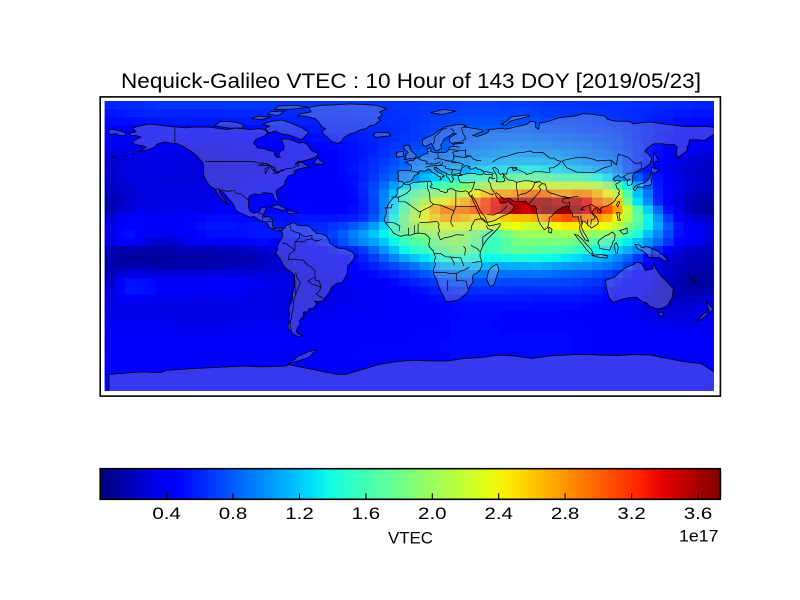 The width and height of the screenshot is (800, 600). Describe the element at coordinates (565, 513) in the screenshot. I see `svg-text: 2.8` at that location.